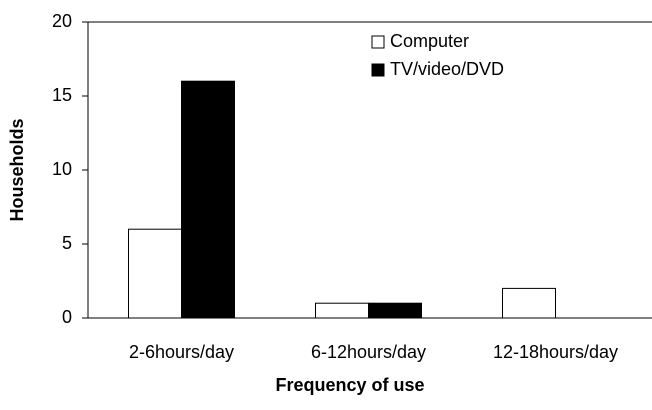 The height and width of the screenshot is (410, 652). What do you see at coordinates (17, 169) in the screenshot?
I see `y-axis-label: Households` at bounding box center [17, 169].